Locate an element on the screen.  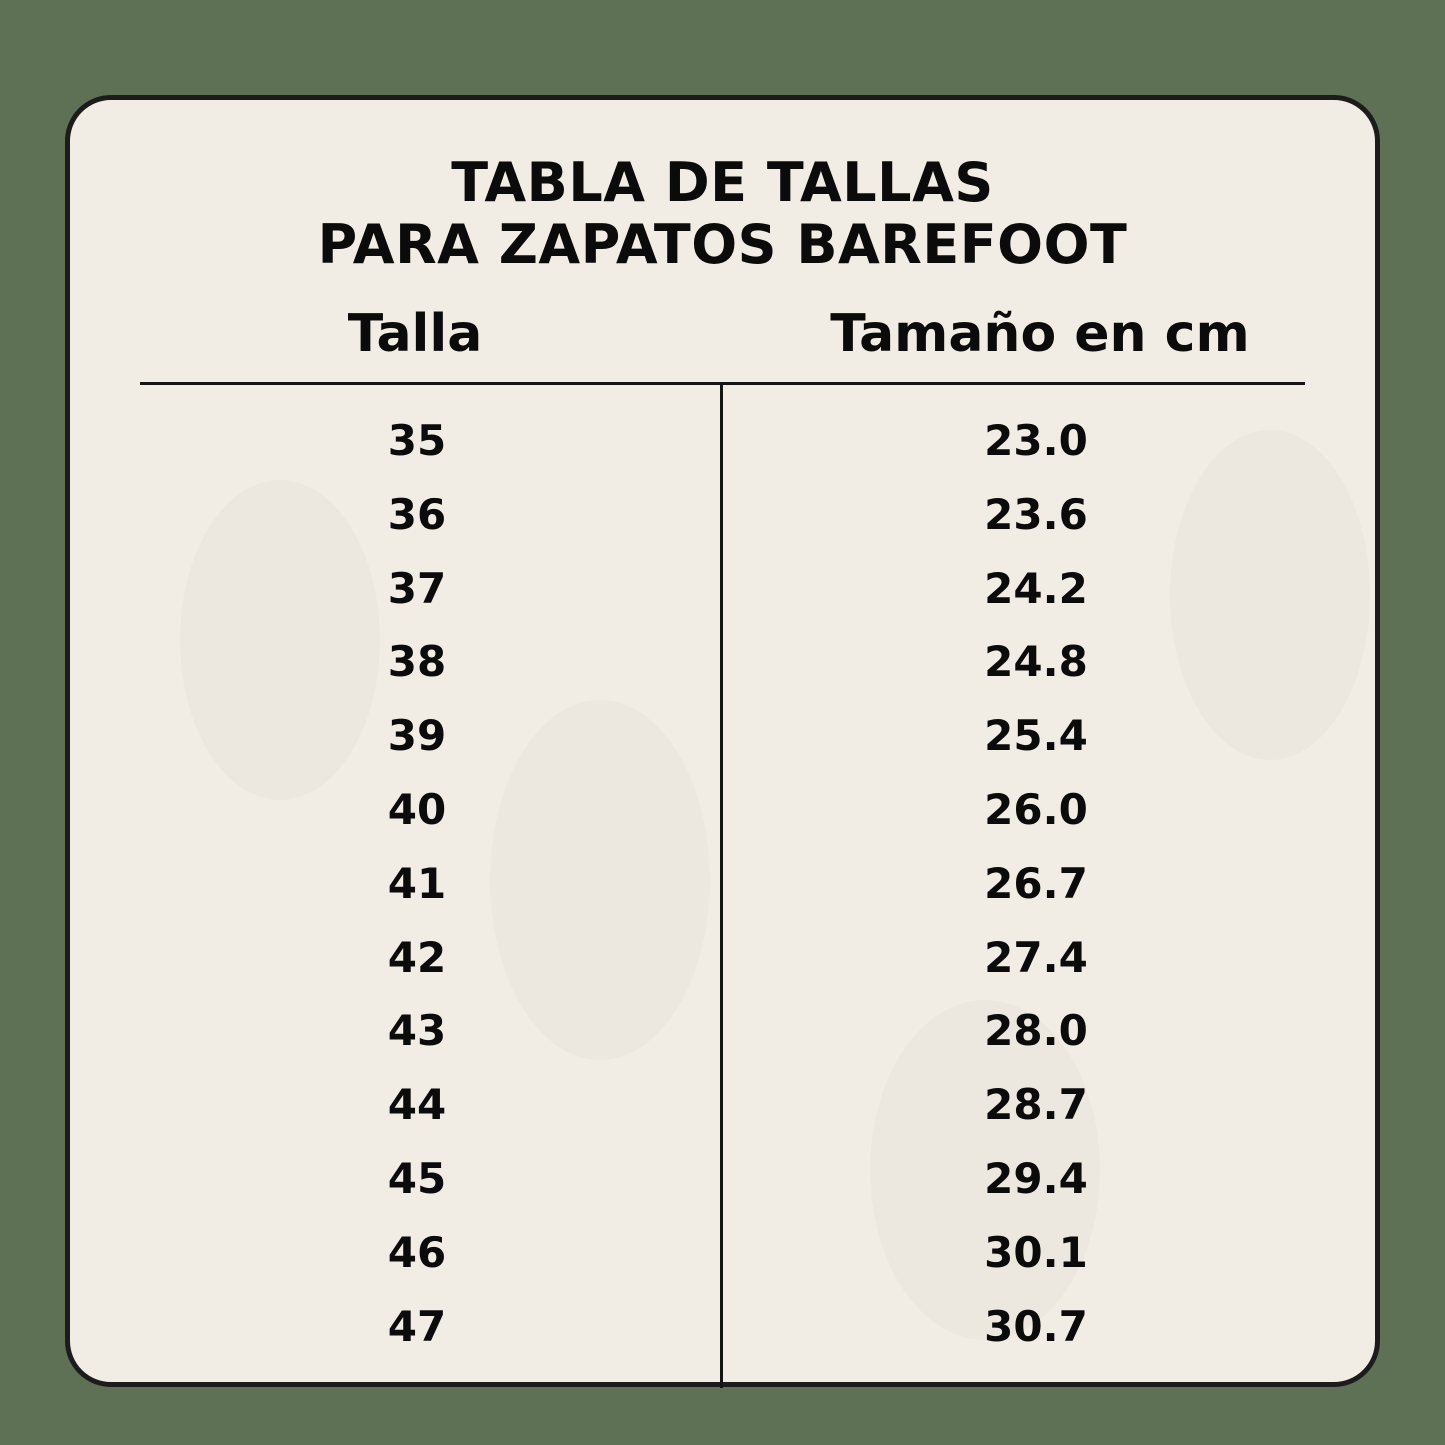
column-header-size: Talla is located at coordinates (415, 334).